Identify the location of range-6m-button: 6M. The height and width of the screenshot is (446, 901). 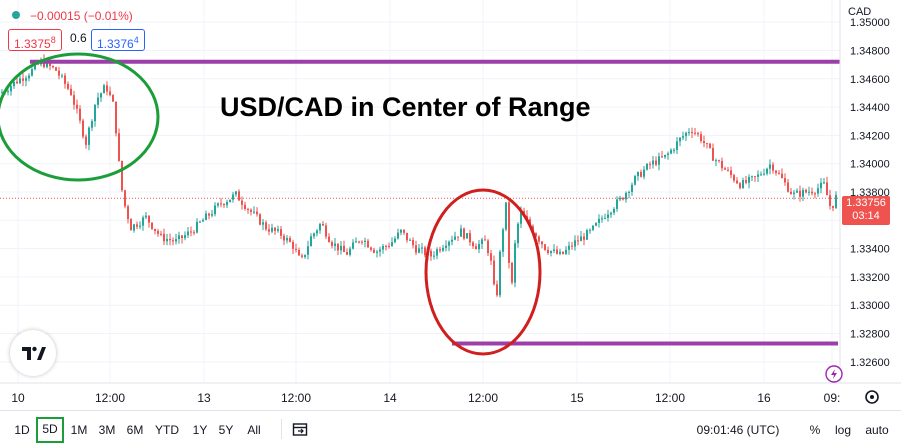
(135, 430).